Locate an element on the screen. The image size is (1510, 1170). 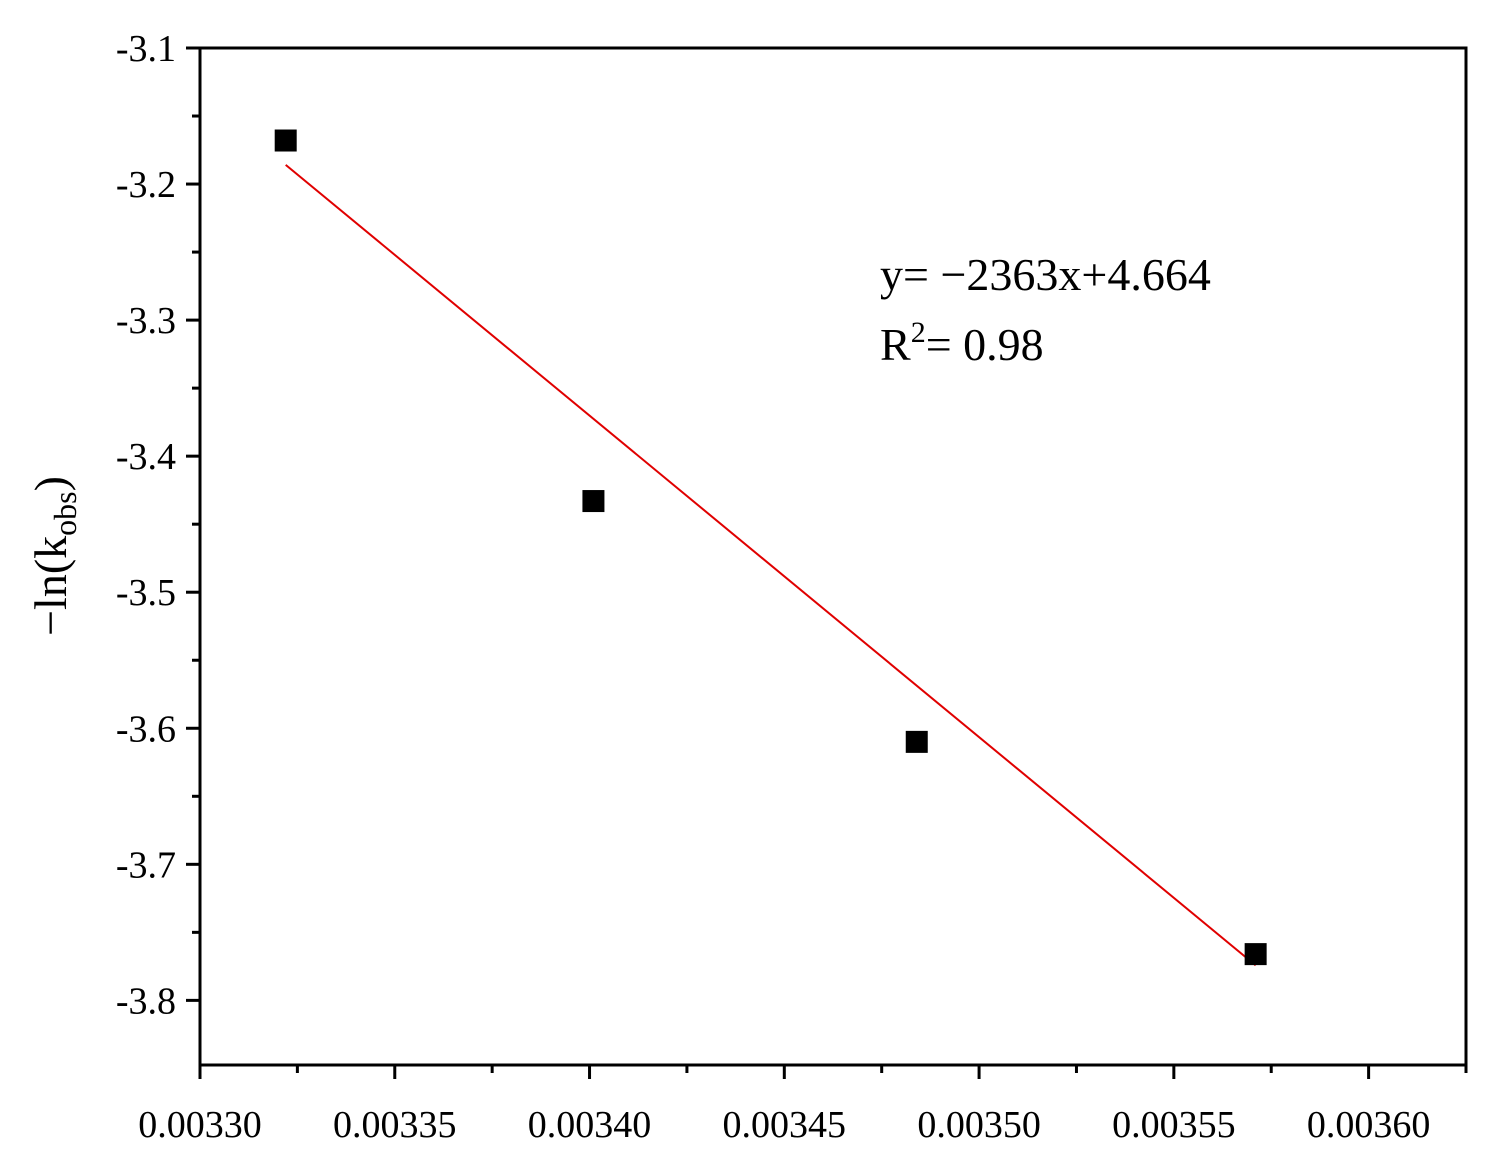
x-tick-label: 0.00330 is located at coordinates (200, 1125).